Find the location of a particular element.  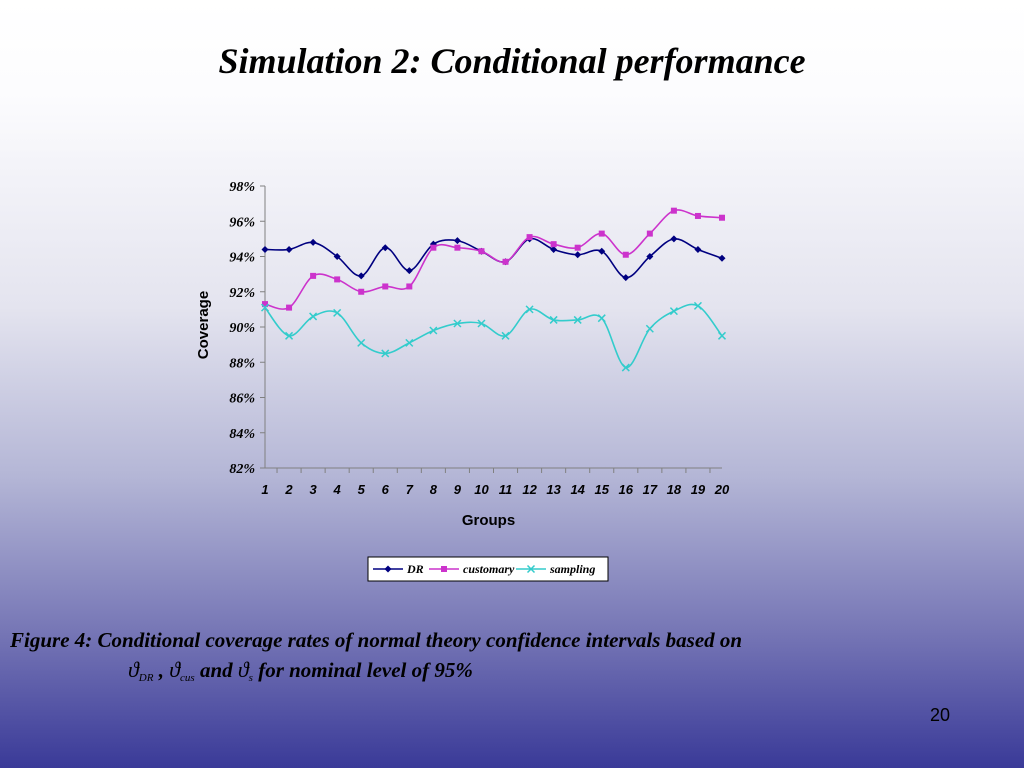

y-tick-label: 86% is located at coordinates (242, 399).